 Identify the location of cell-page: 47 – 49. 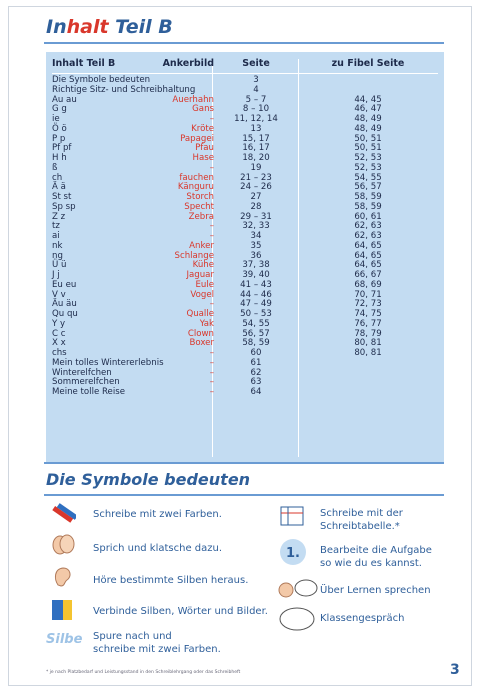
(256, 304).